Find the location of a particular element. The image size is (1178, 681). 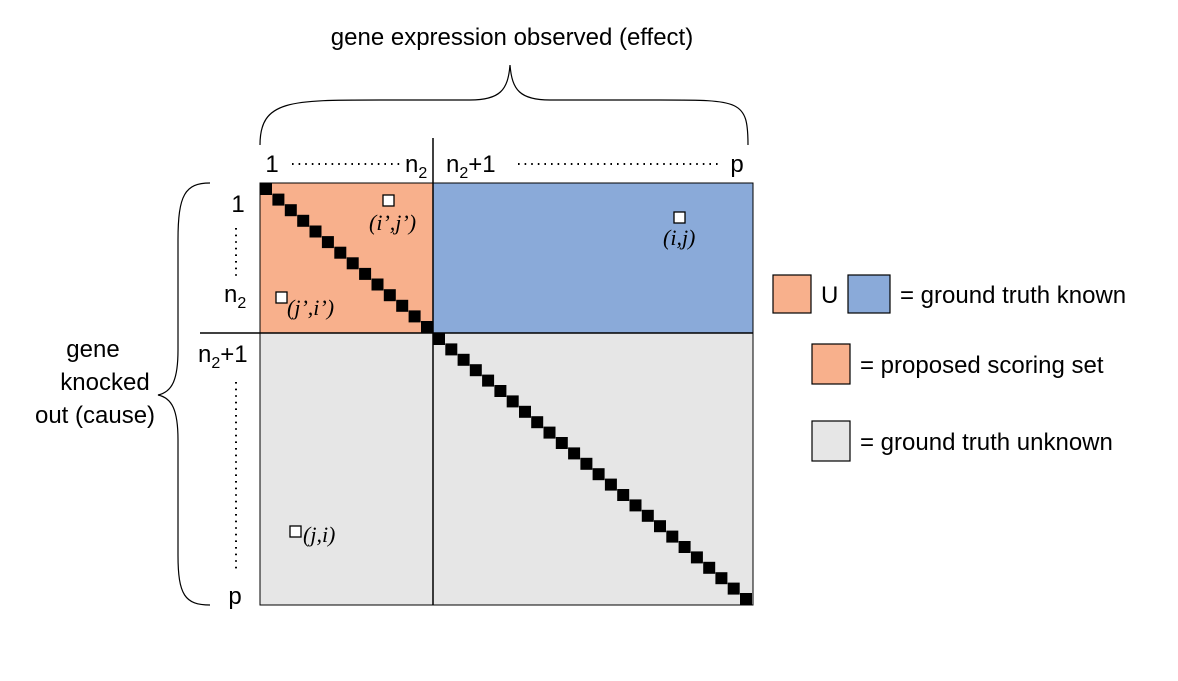

legend-swatch-known is located at coordinates (869, 294).